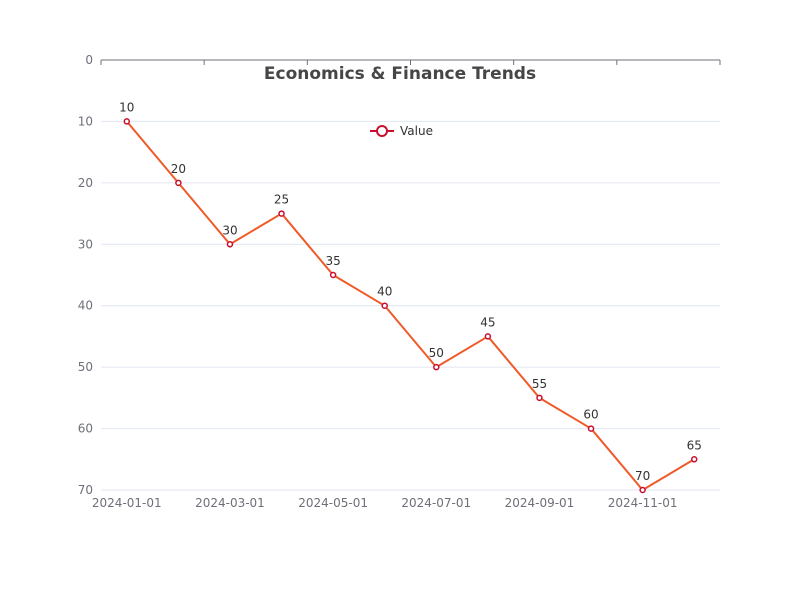  What do you see at coordinates (85, 490) in the screenshot?
I see `y-tick-label: 70` at bounding box center [85, 490].